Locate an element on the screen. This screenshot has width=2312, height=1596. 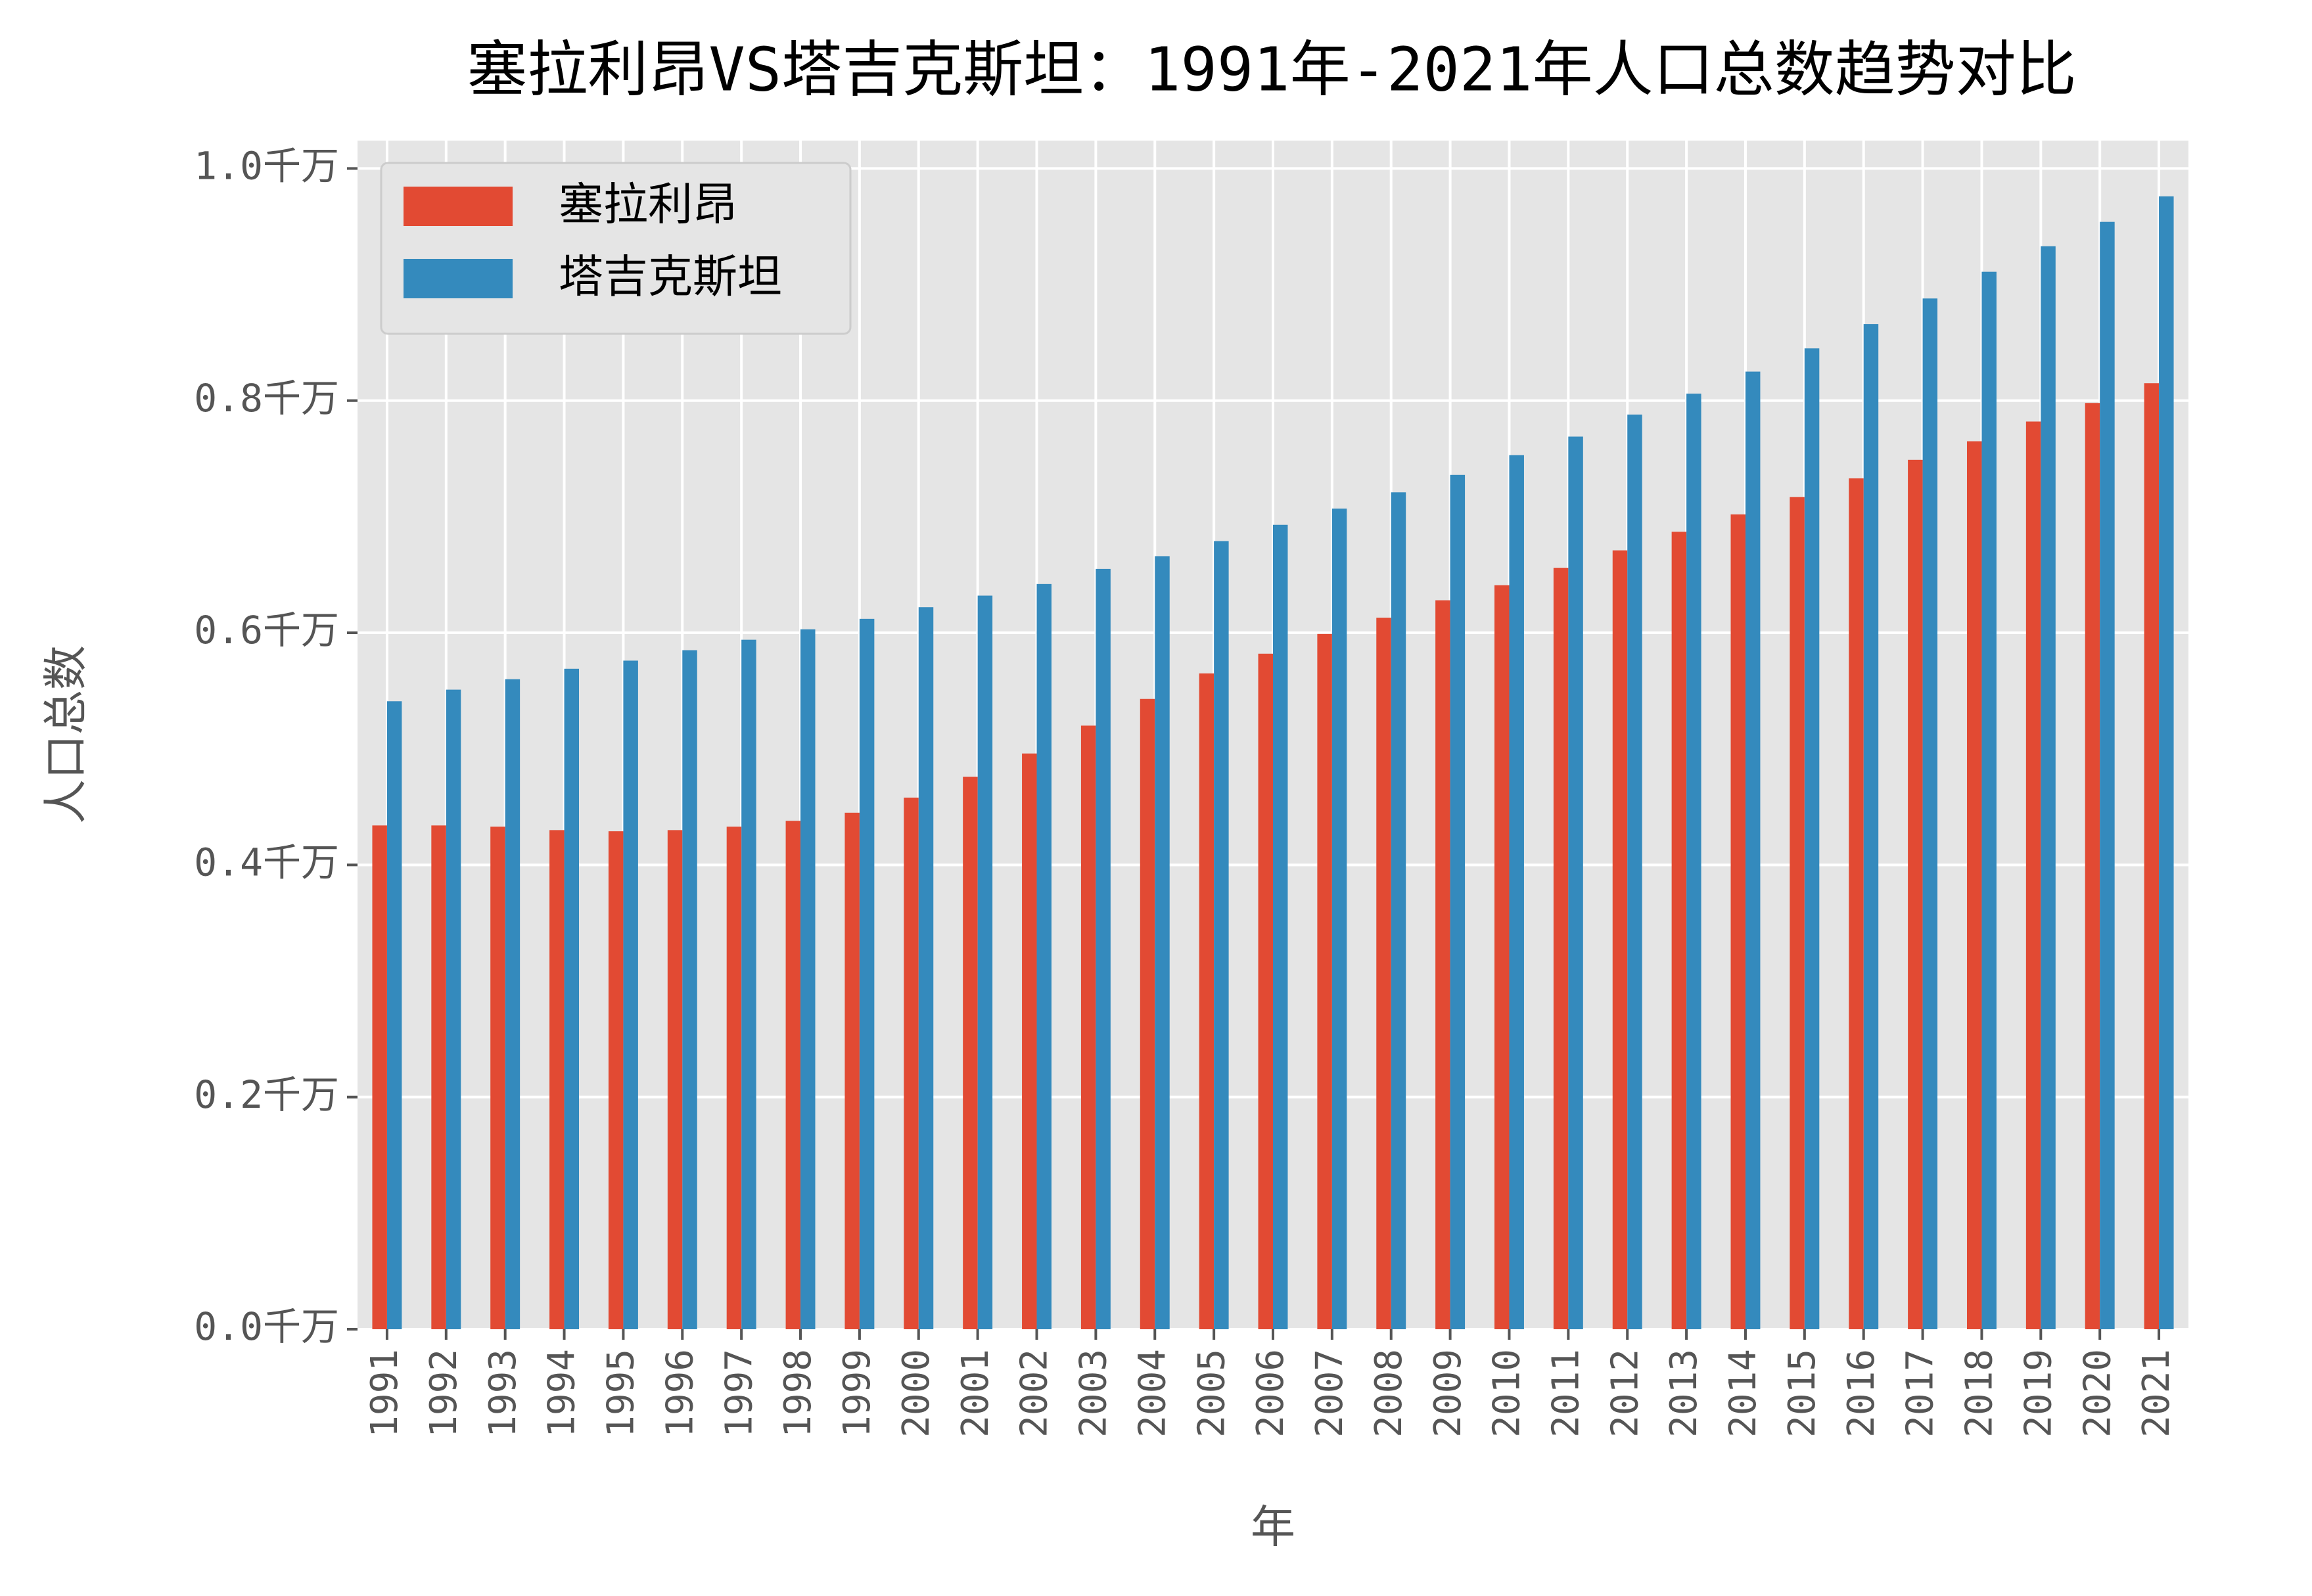
x-tick-label: 2004 is located at coordinates (1152, 1393).